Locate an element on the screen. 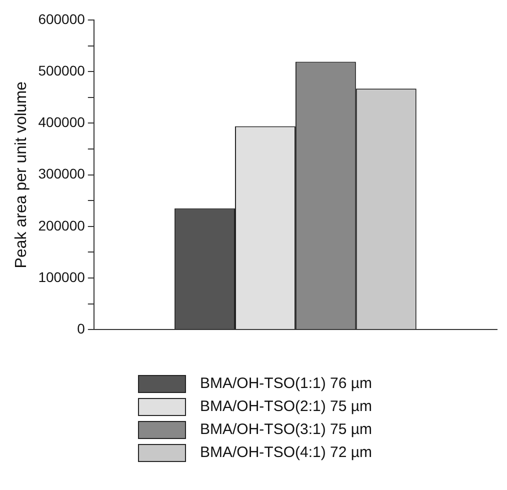  y-tick-label: 300000 is located at coordinates (62, 174).